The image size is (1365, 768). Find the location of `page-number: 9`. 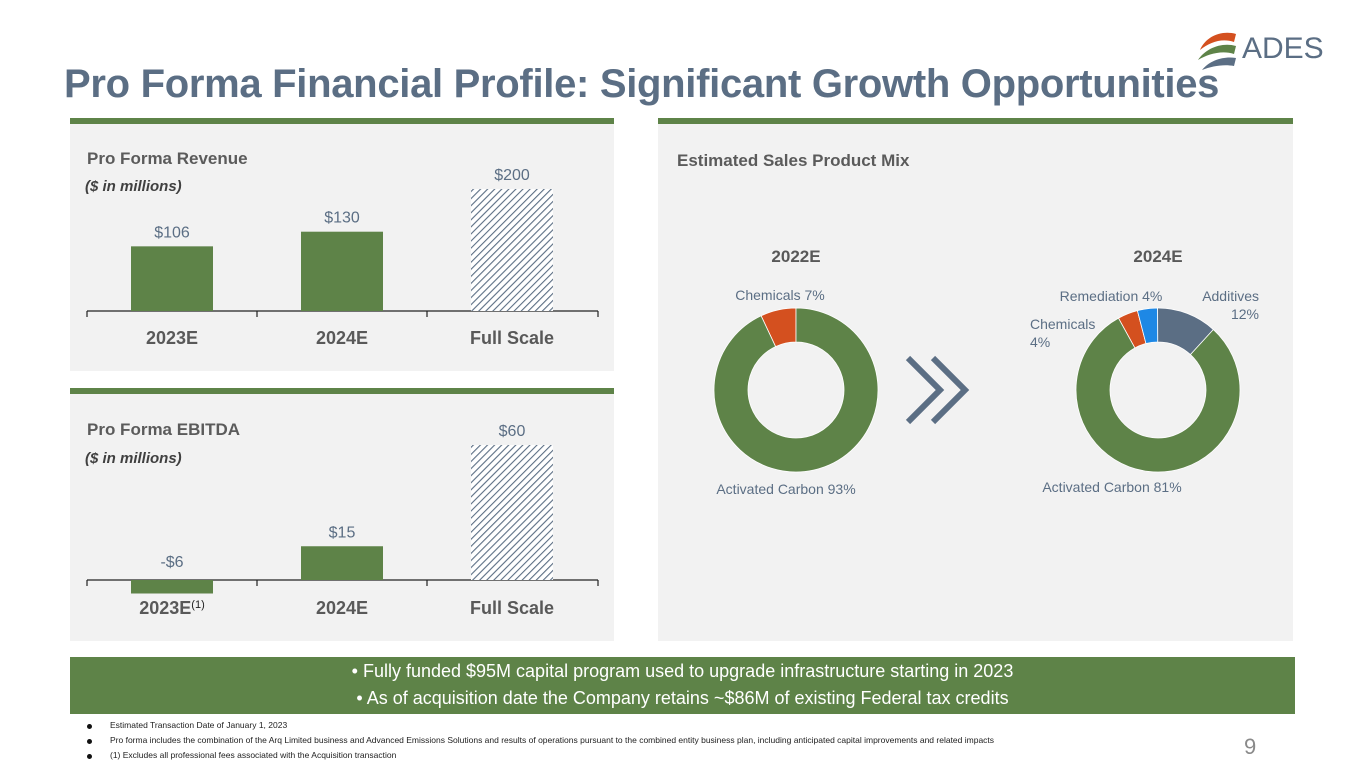

page-number: 9 is located at coordinates (1250, 746).